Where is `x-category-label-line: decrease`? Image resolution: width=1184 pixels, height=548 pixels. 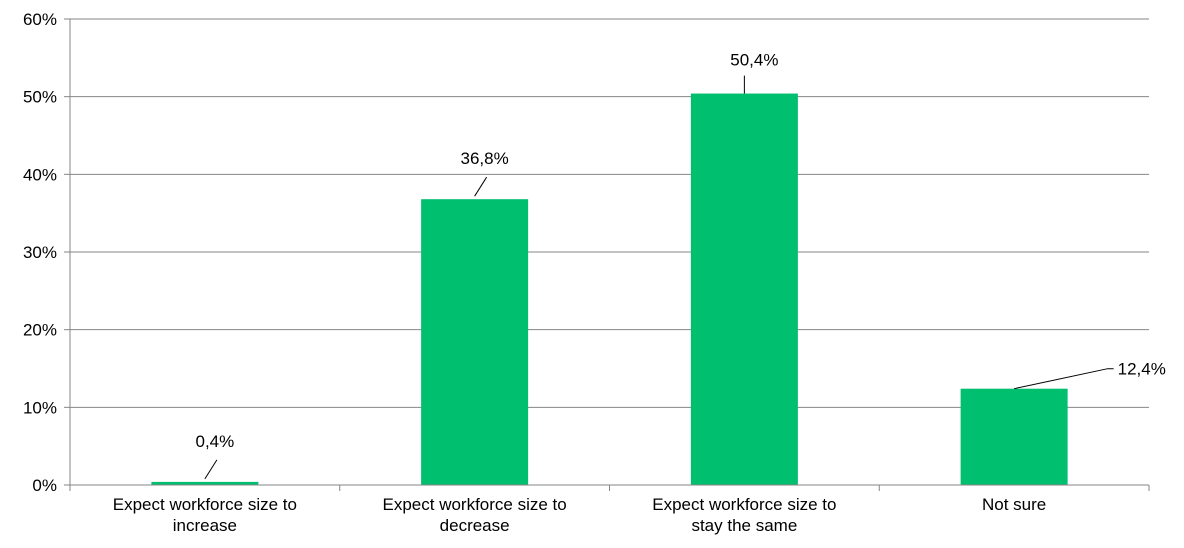 x-category-label-line: decrease is located at coordinates (475, 525).